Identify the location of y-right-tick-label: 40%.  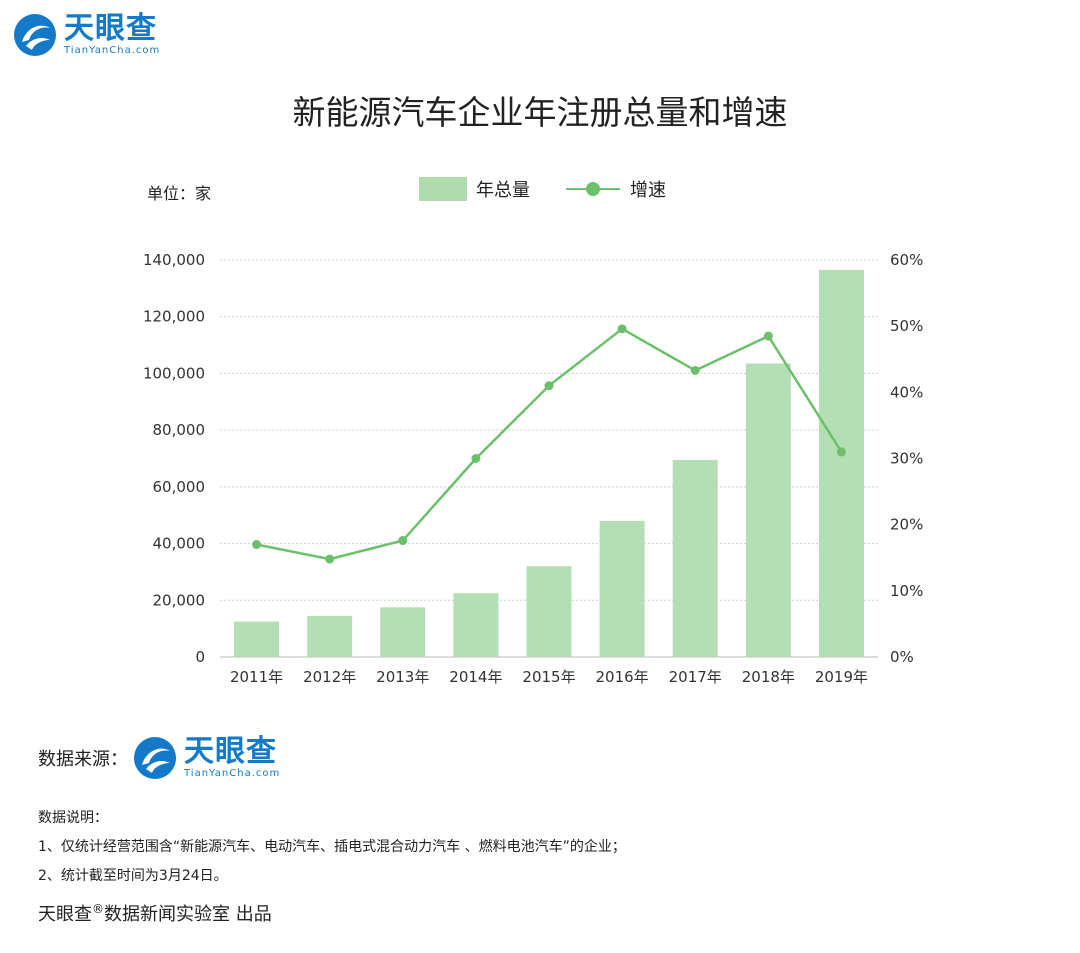
(906, 392).